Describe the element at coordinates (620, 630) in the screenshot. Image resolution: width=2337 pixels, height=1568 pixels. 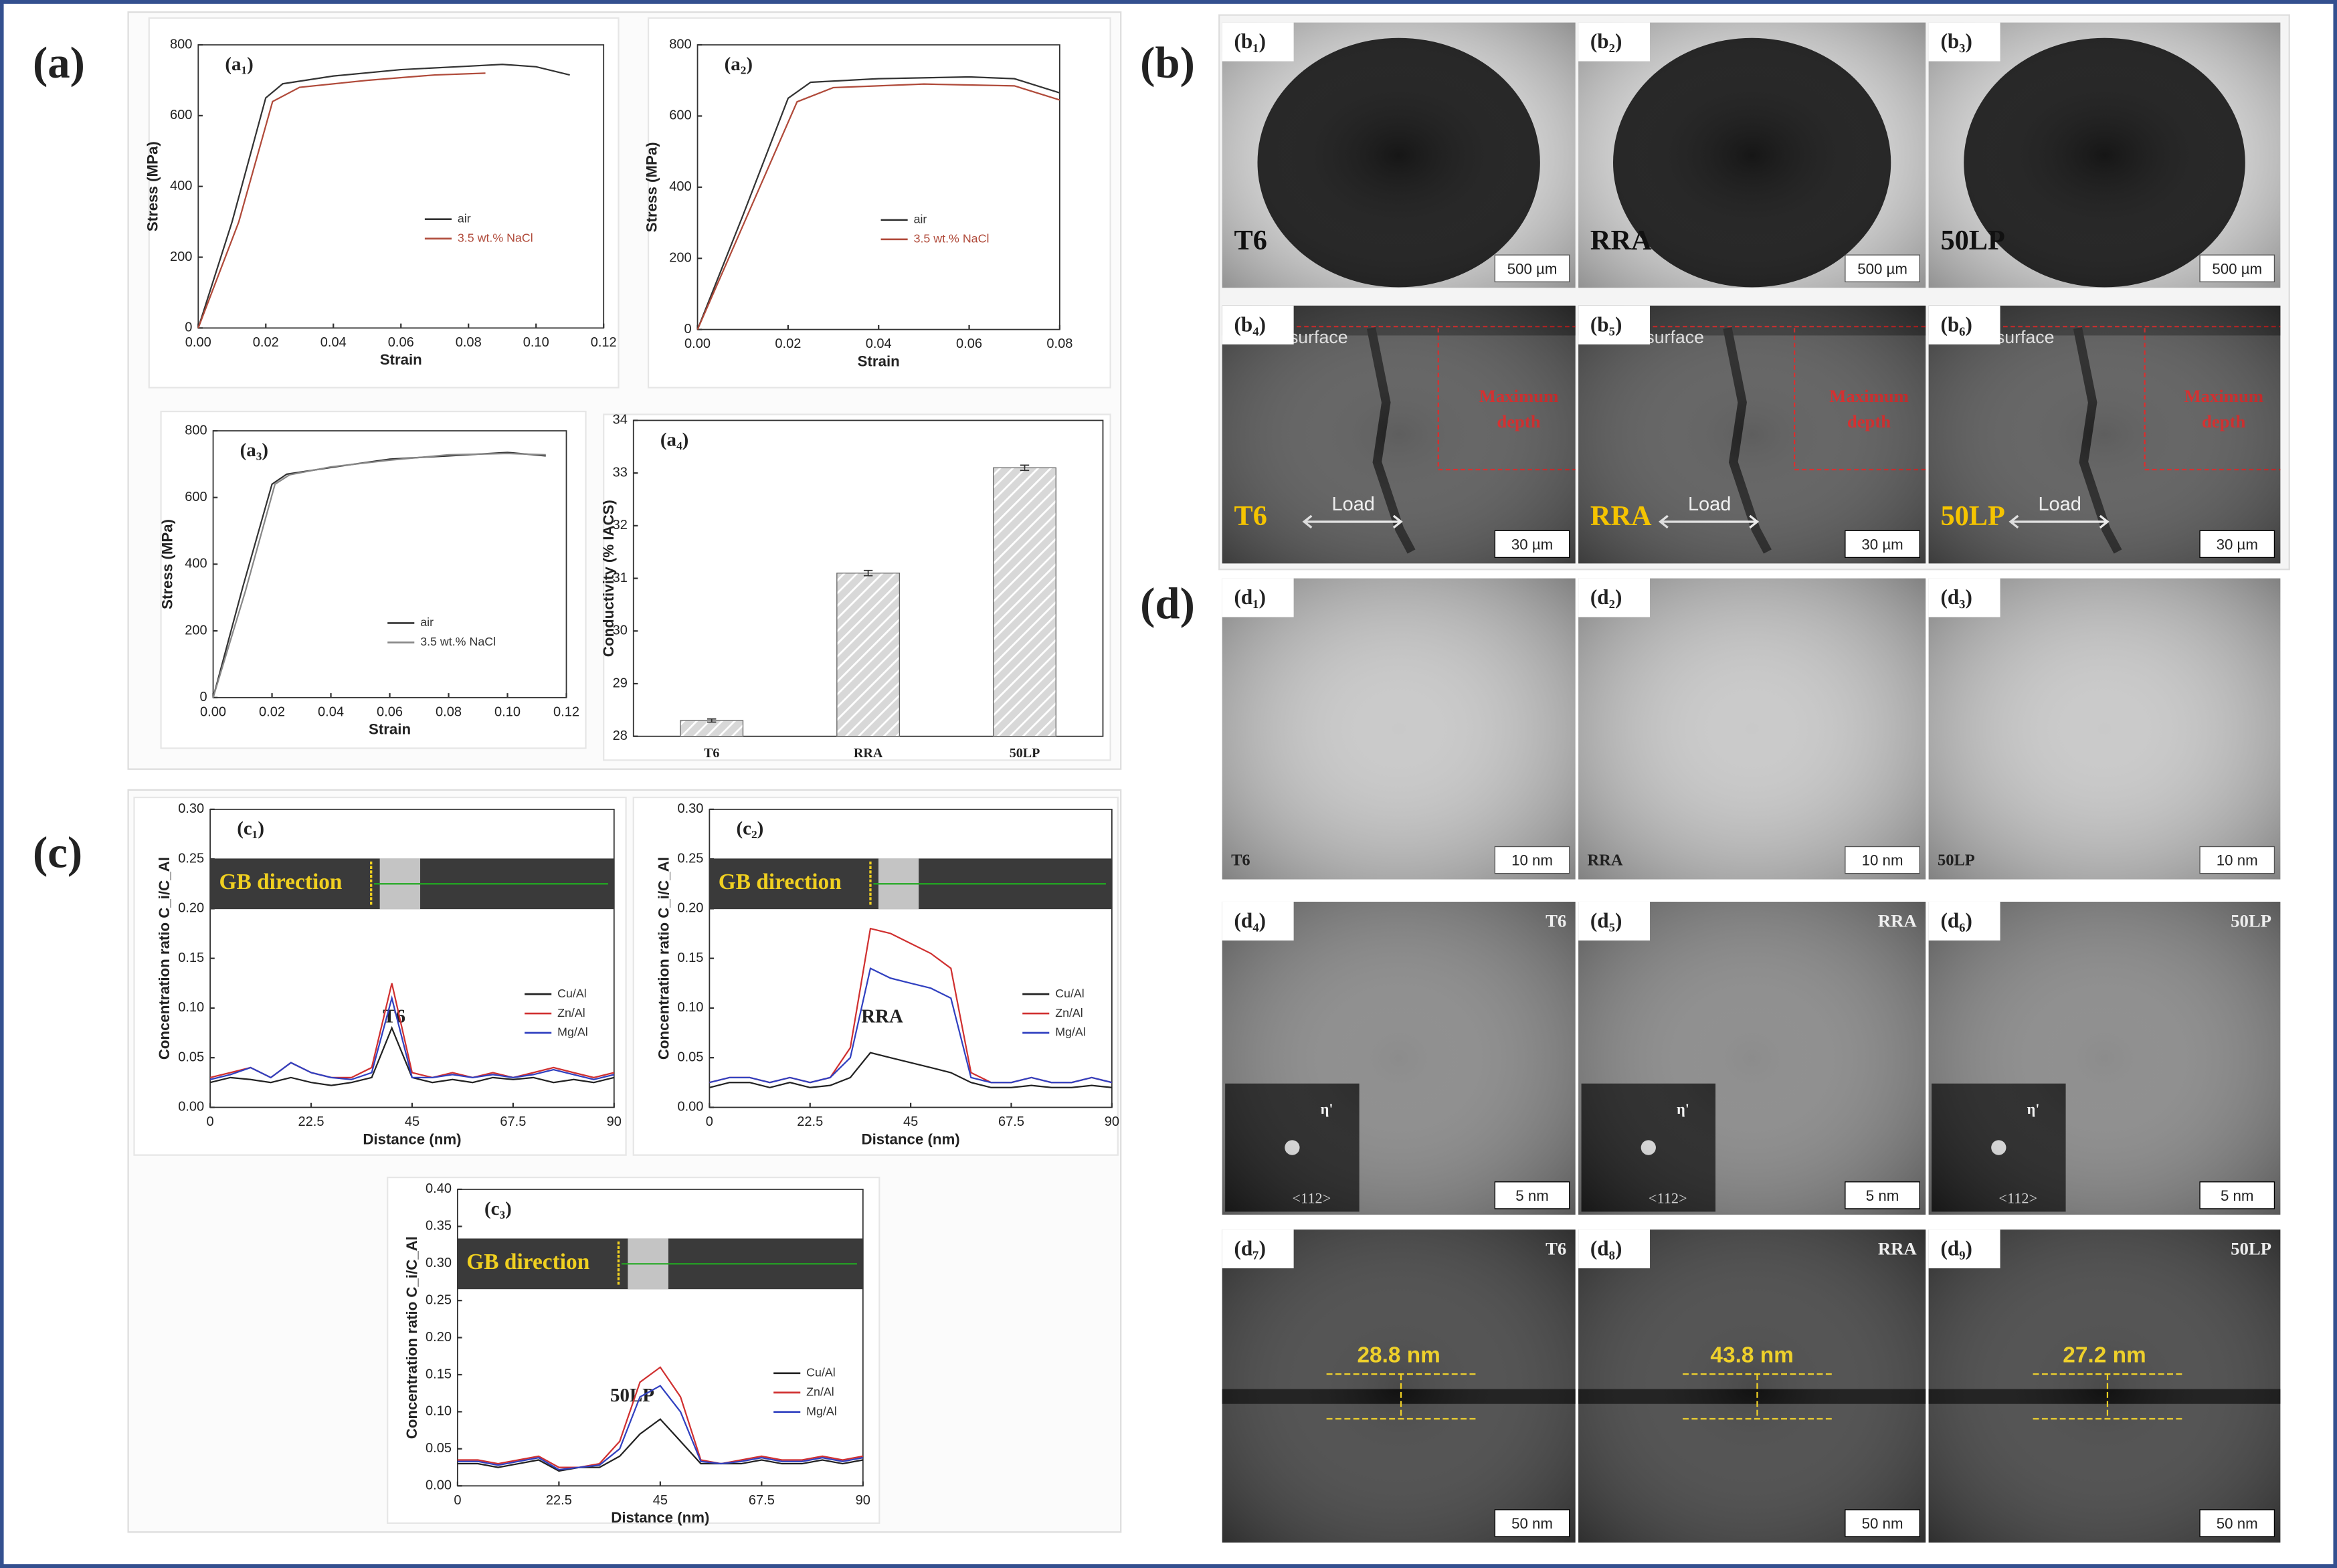
I see `y-tick-label: 30` at that location.